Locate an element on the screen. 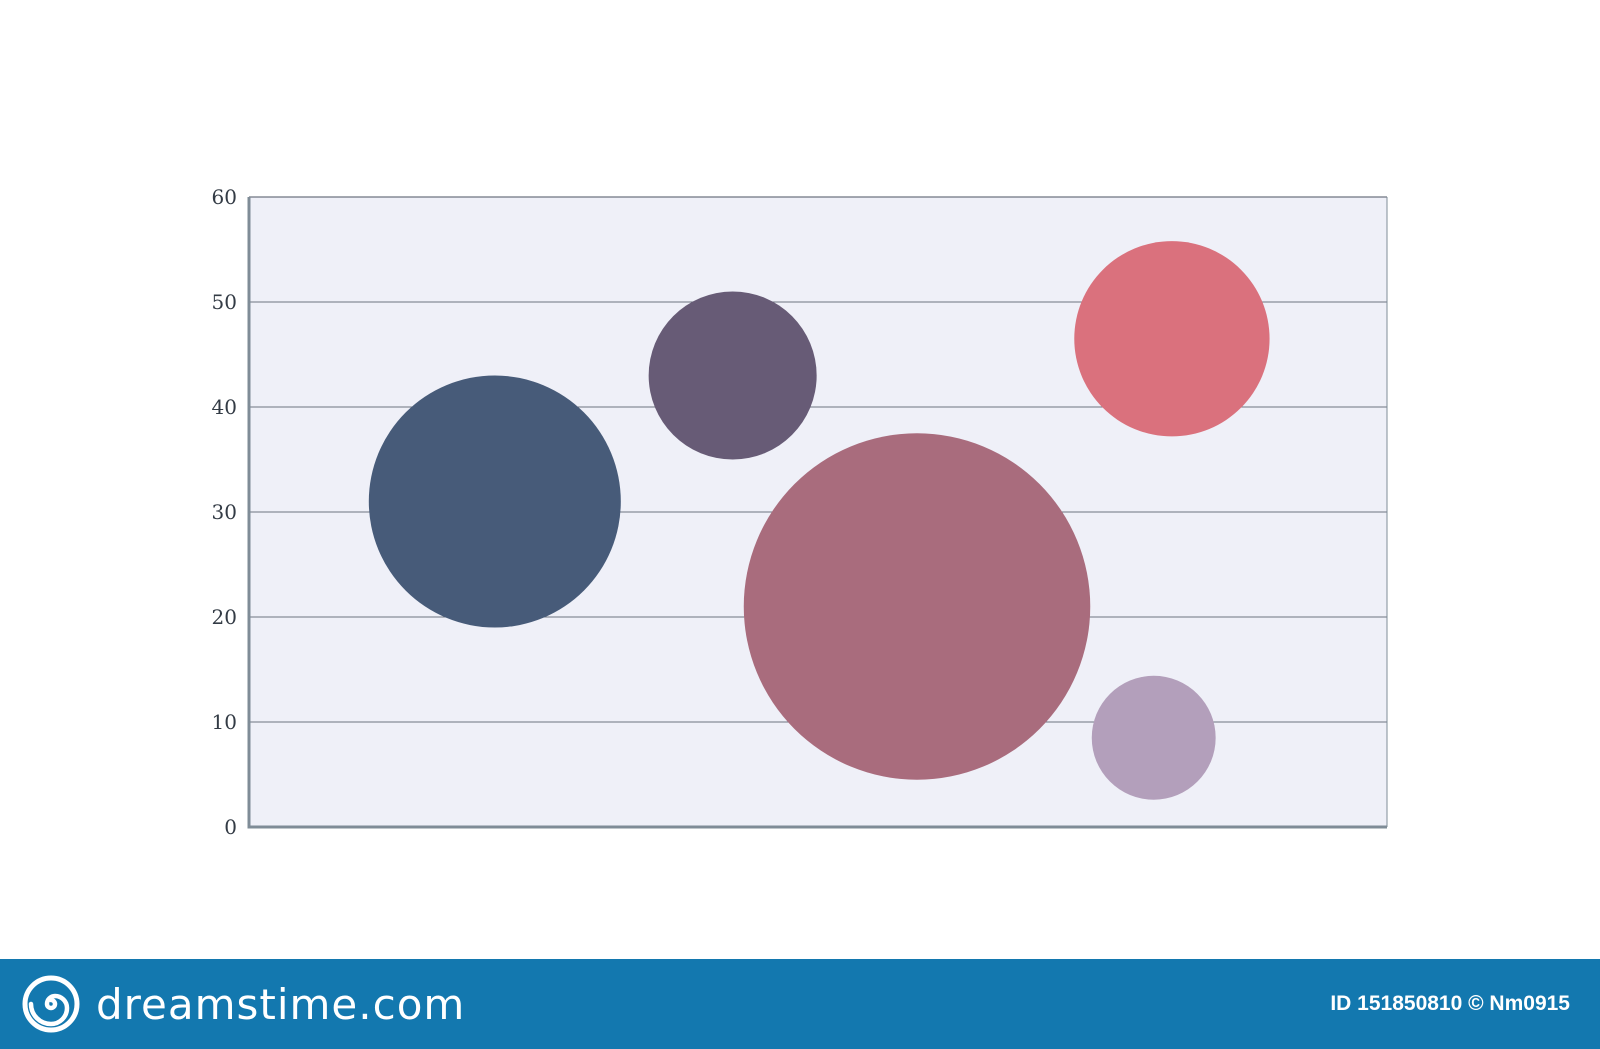 The image size is (1600, 1049). watermark-footer: dreamstime.com ID 151850810 © Nm0915 is located at coordinates (800, 1004).